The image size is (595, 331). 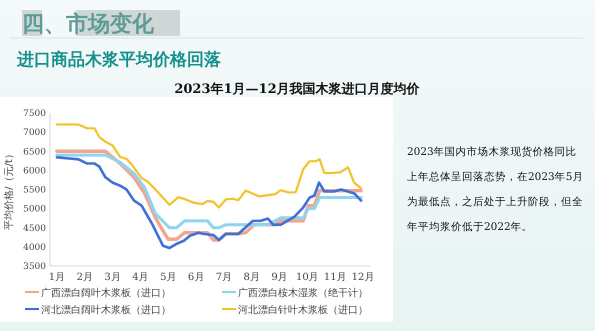 What do you see at coordinates (34, 209) in the screenshot?
I see `y-tick-label: 5000` at bounding box center [34, 209].